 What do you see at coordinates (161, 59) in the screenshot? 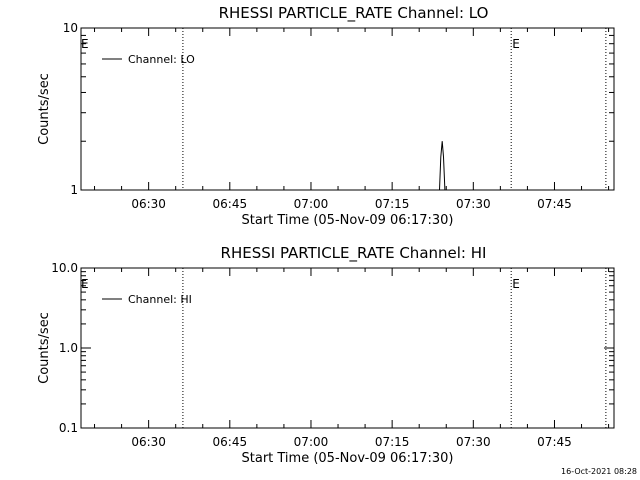
I see `legend-label: Channel: LO` at bounding box center [161, 59].